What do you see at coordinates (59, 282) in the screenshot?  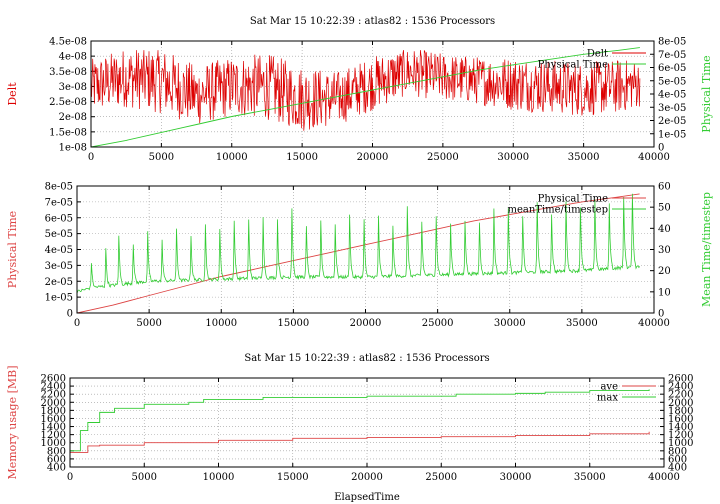 I see `y-tick-label: 2e-05` at bounding box center [59, 282].